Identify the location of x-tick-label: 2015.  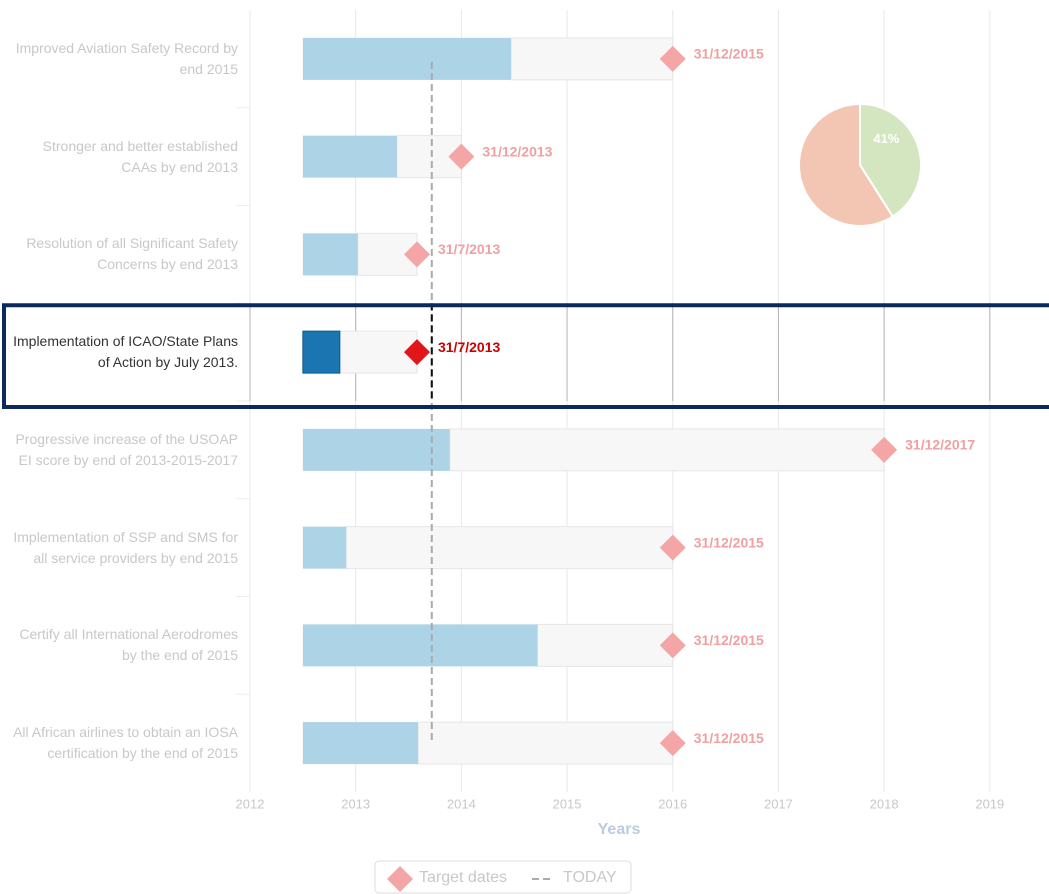
(567, 803).